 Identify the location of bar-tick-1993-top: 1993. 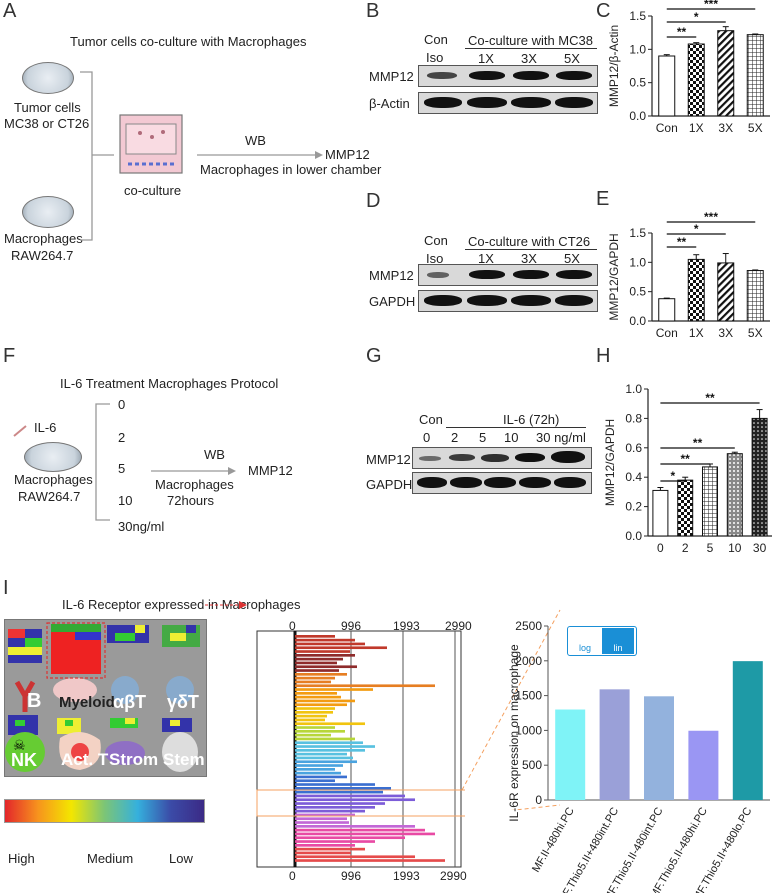
(406, 626).